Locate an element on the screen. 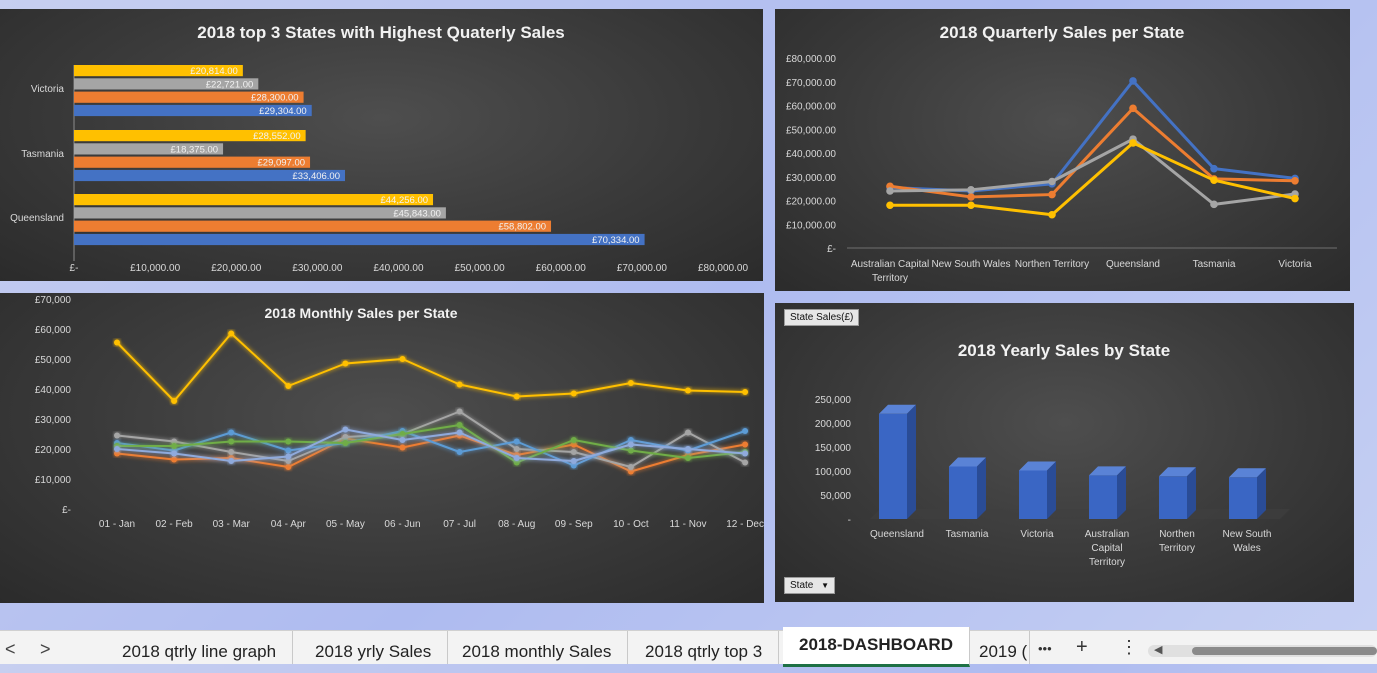 This screenshot has width=1377, height=673. x-tick-label: New South is located at coordinates (1247, 534).